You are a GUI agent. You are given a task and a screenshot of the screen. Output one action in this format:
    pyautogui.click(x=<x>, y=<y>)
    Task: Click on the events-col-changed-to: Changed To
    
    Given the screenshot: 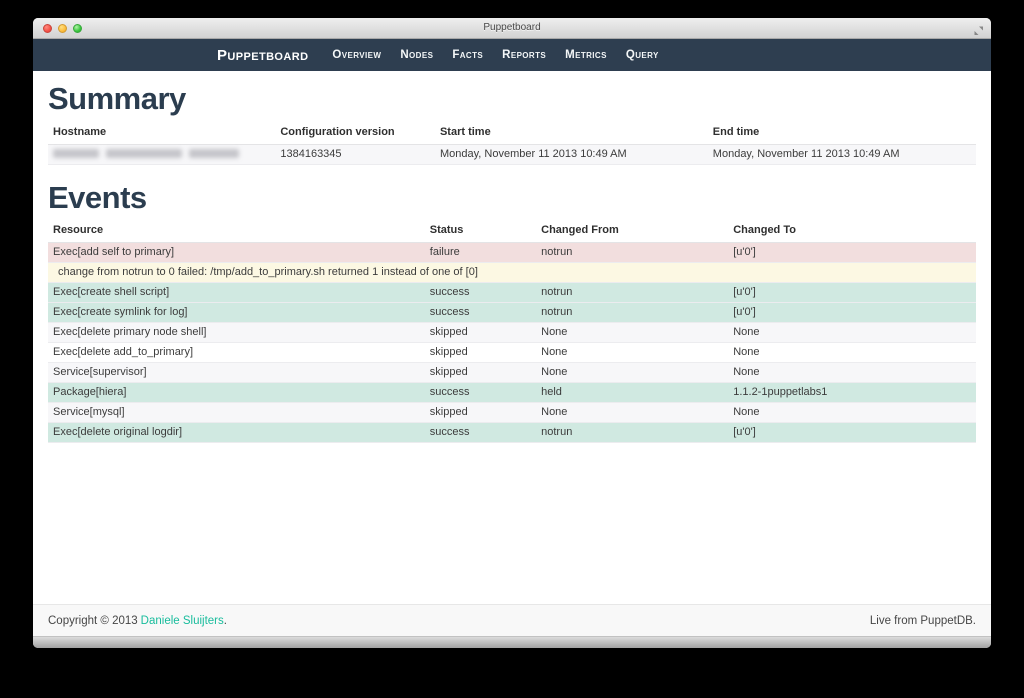 What is the action you would take?
    pyautogui.click(x=852, y=231)
    